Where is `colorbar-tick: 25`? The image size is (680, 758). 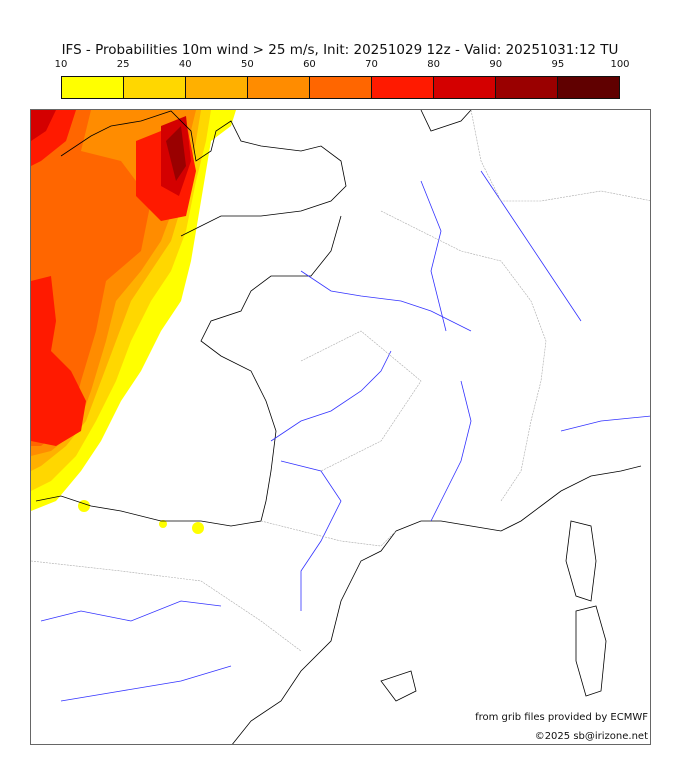
colorbar-tick: 25 is located at coordinates (123, 64).